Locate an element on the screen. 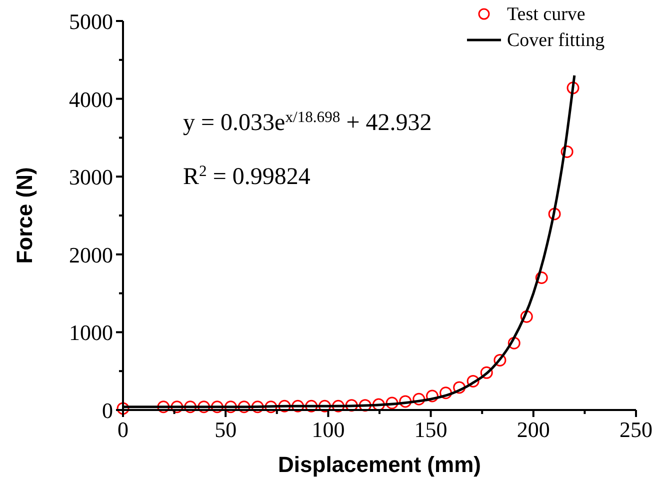  y-tick-label: 4000 is located at coordinates (91, 99).